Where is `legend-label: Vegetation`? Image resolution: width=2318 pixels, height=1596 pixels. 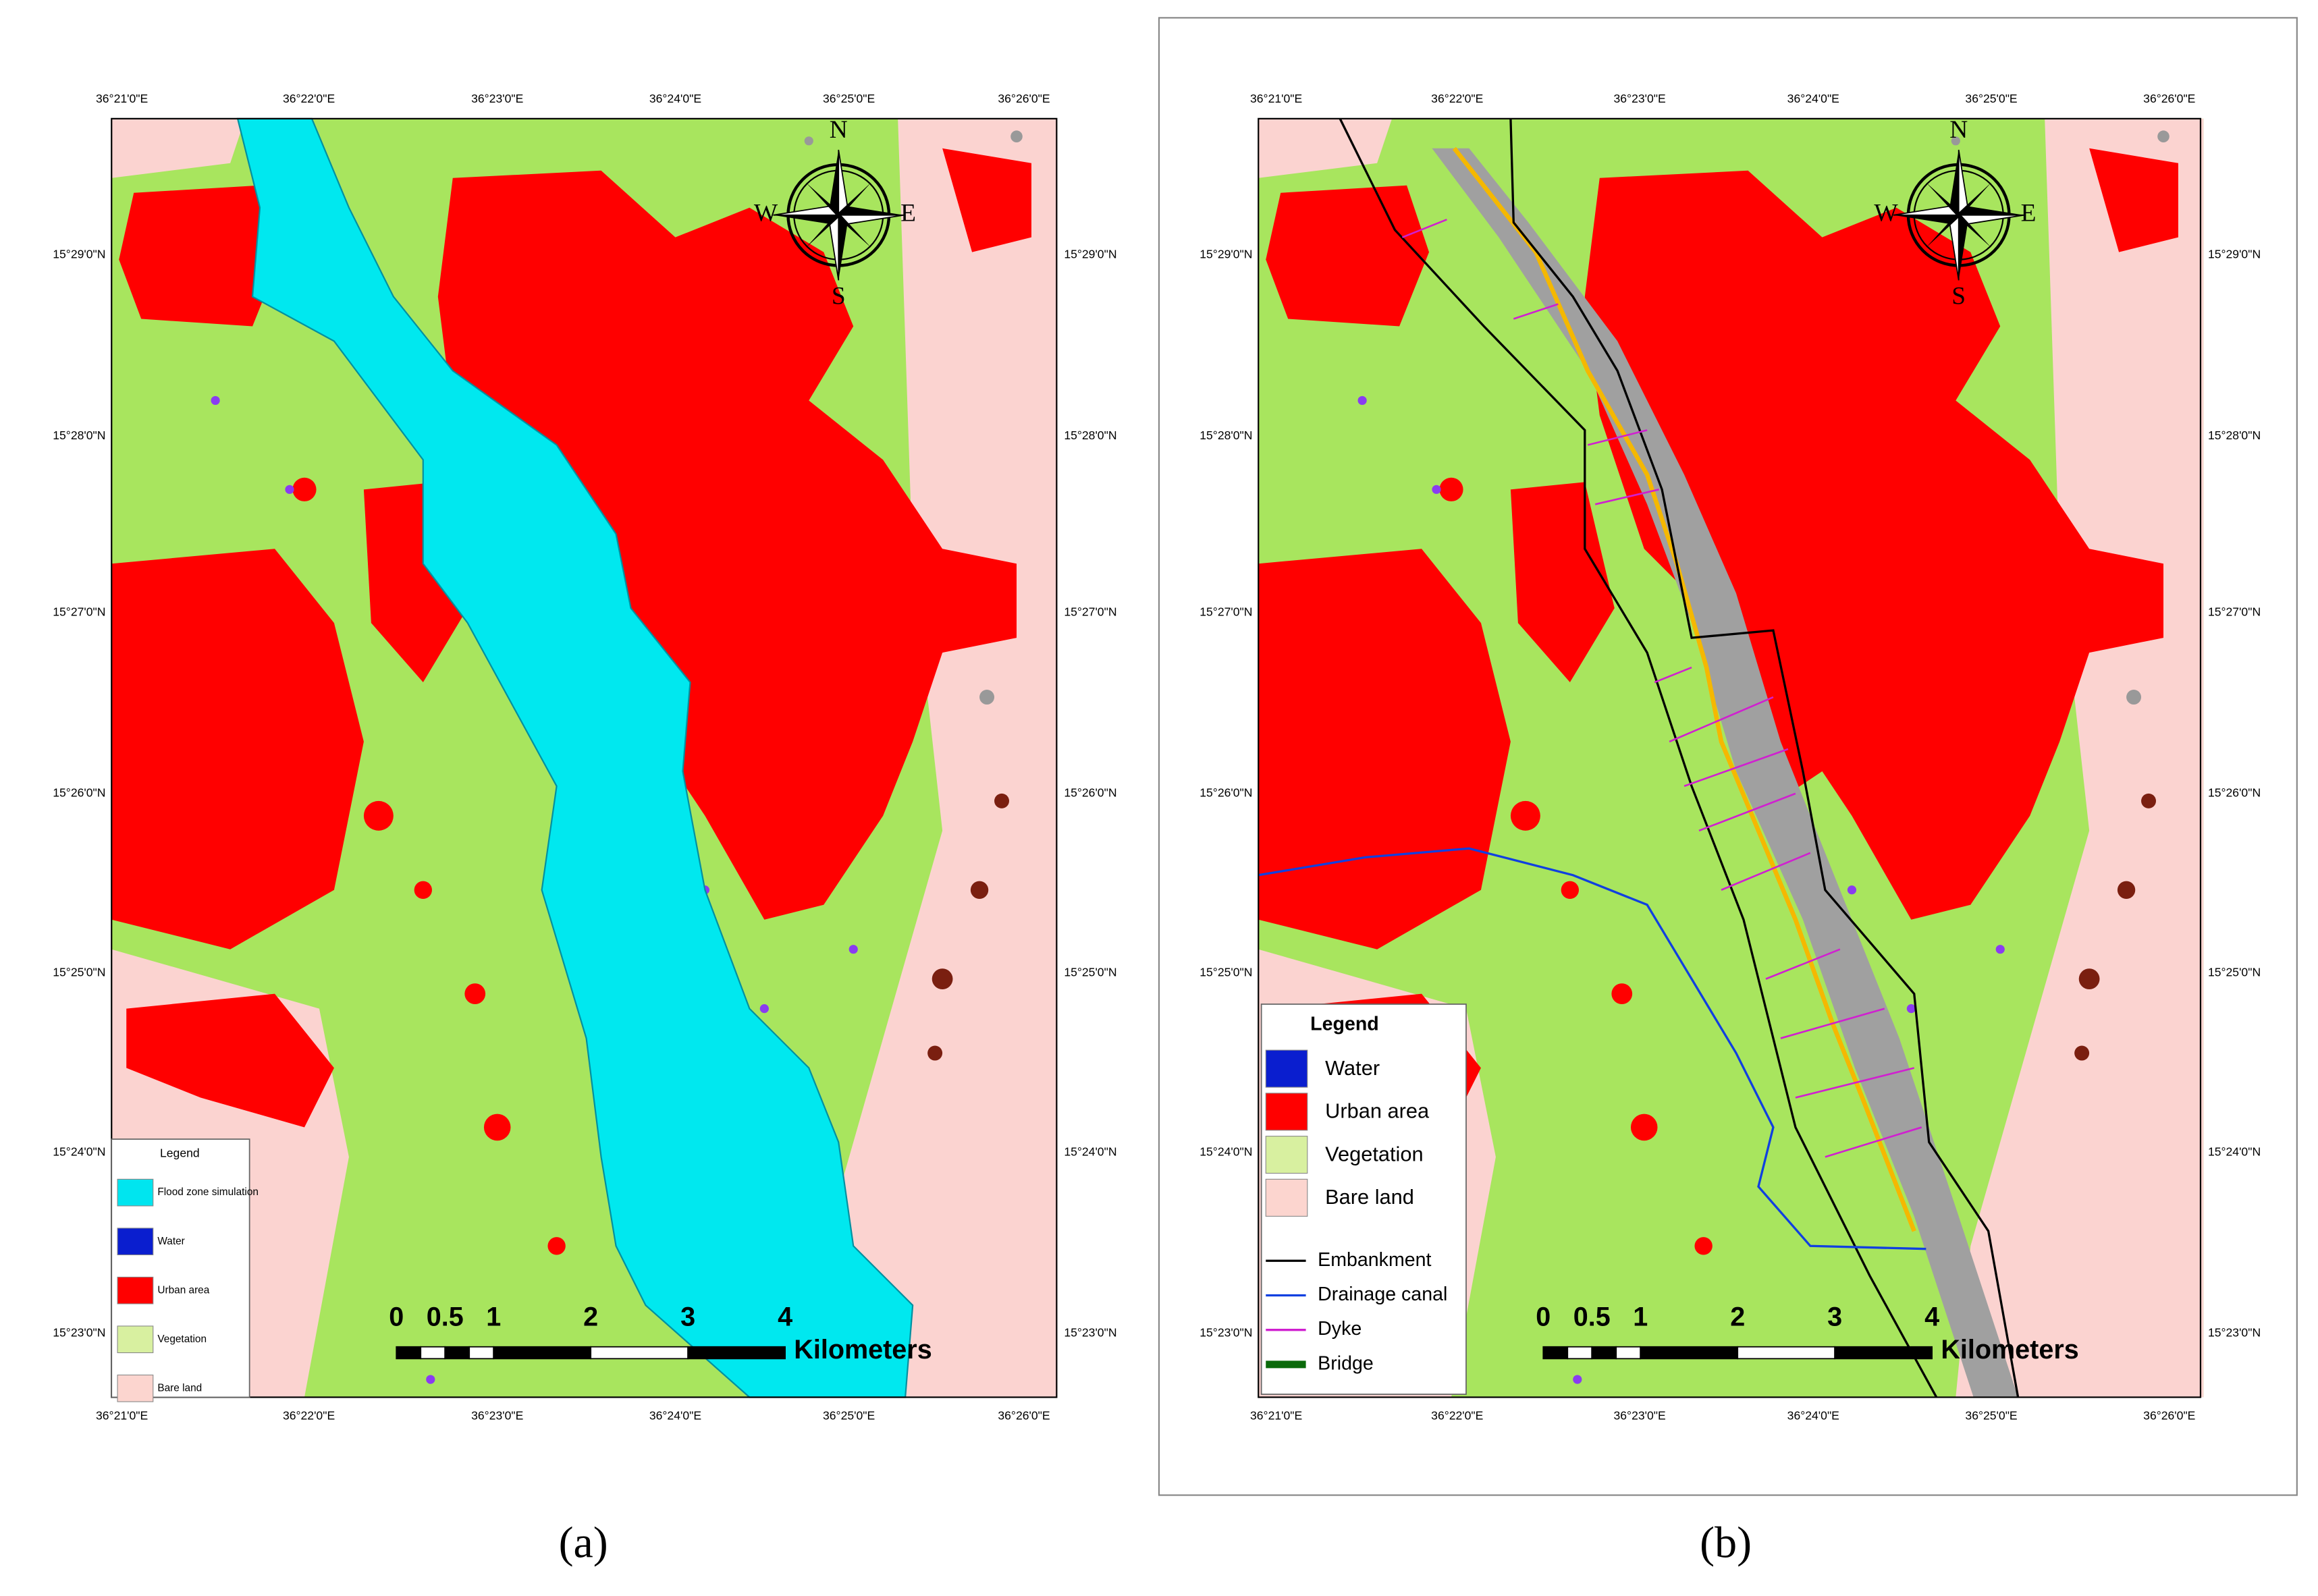
legend-label: Vegetation is located at coordinates (1374, 1153).